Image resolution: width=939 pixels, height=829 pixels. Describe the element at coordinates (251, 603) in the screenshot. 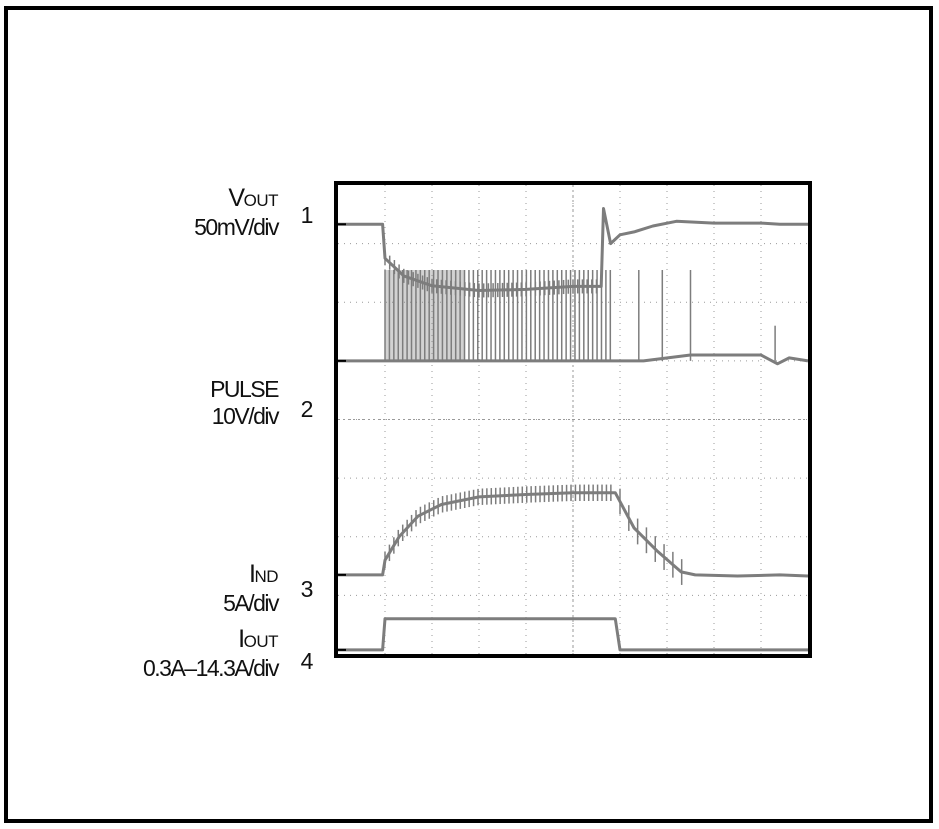

I see `ch3-scale: 5A/div` at that location.